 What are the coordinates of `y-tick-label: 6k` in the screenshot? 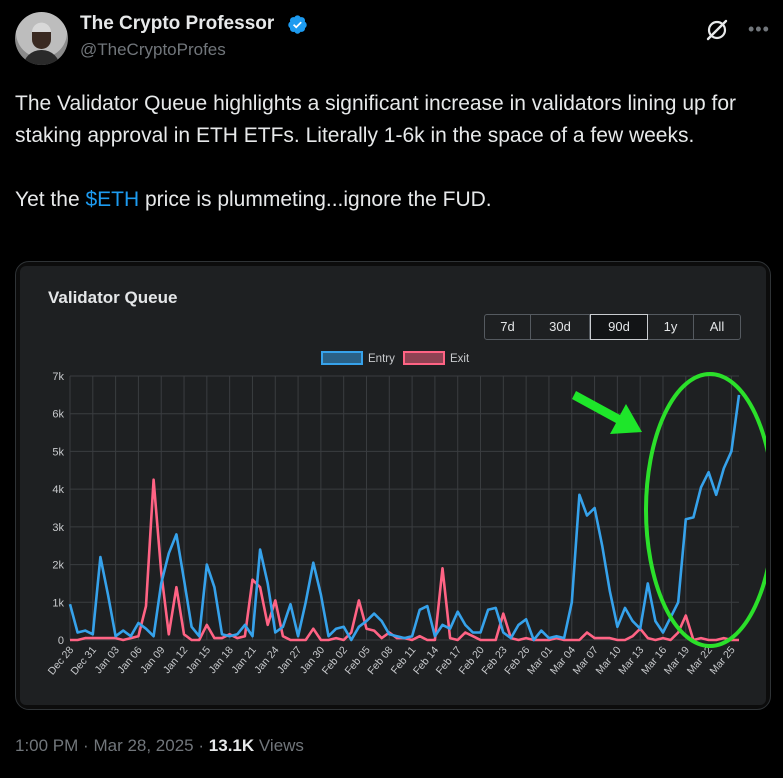 It's located at (58, 415).